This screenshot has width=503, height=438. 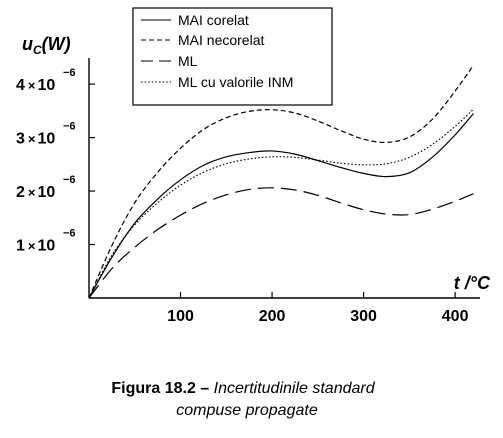 I want to click on legend-box, so click(x=232, y=56).